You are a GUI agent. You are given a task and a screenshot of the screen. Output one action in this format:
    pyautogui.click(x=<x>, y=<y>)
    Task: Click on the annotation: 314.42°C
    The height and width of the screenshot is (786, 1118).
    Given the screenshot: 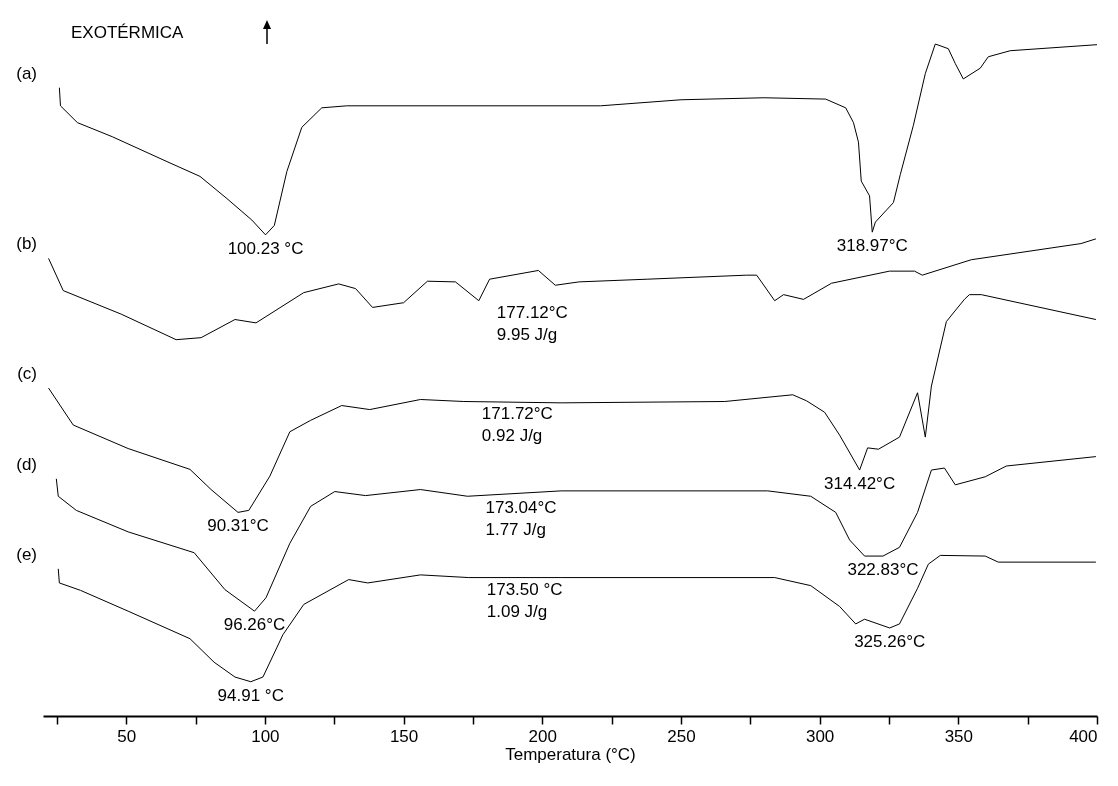 What is the action you would take?
    pyautogui.click(x=860, y=484)
    